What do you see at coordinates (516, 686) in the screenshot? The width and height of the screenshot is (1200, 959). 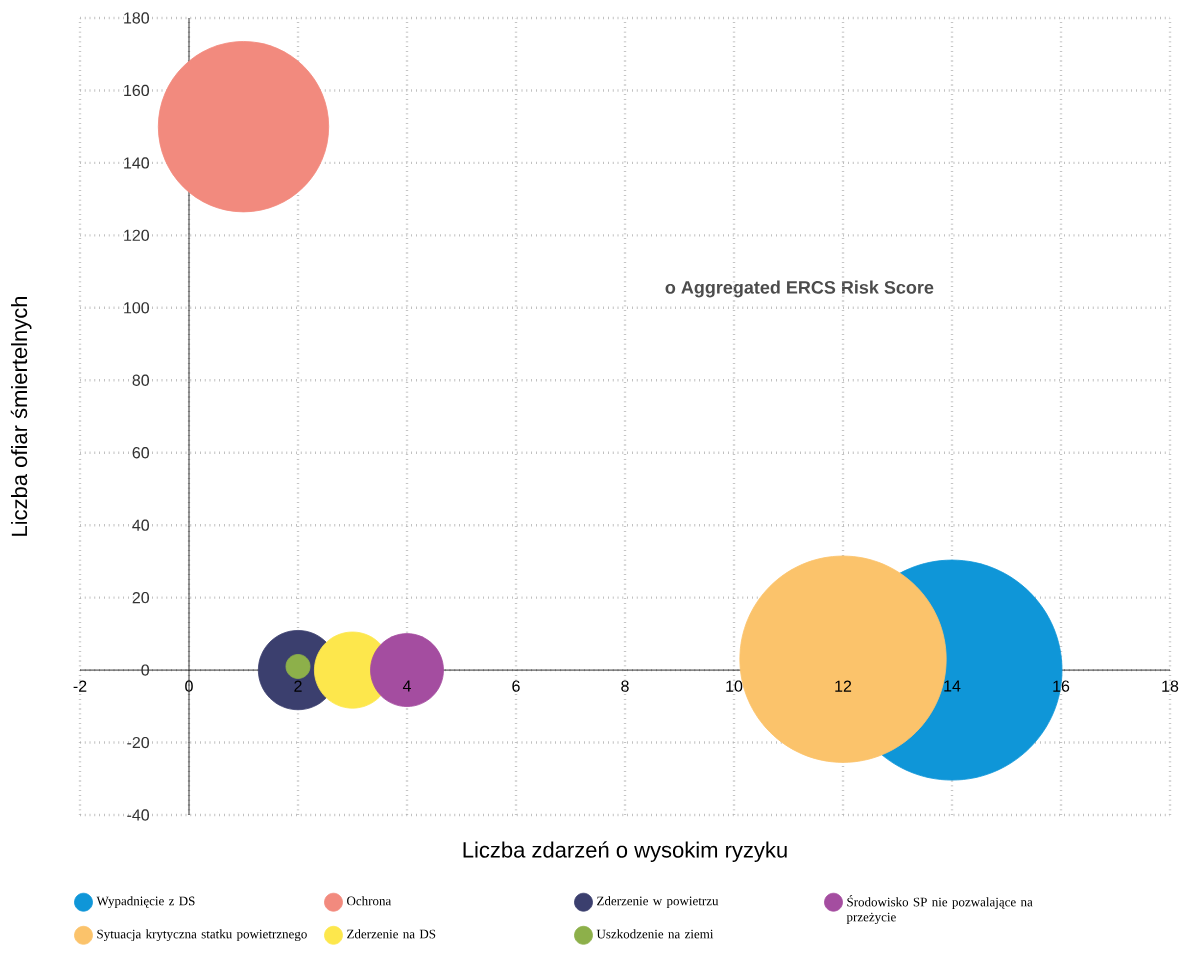 I see `x-tick-label: 6` at bounding box center [516, 686].